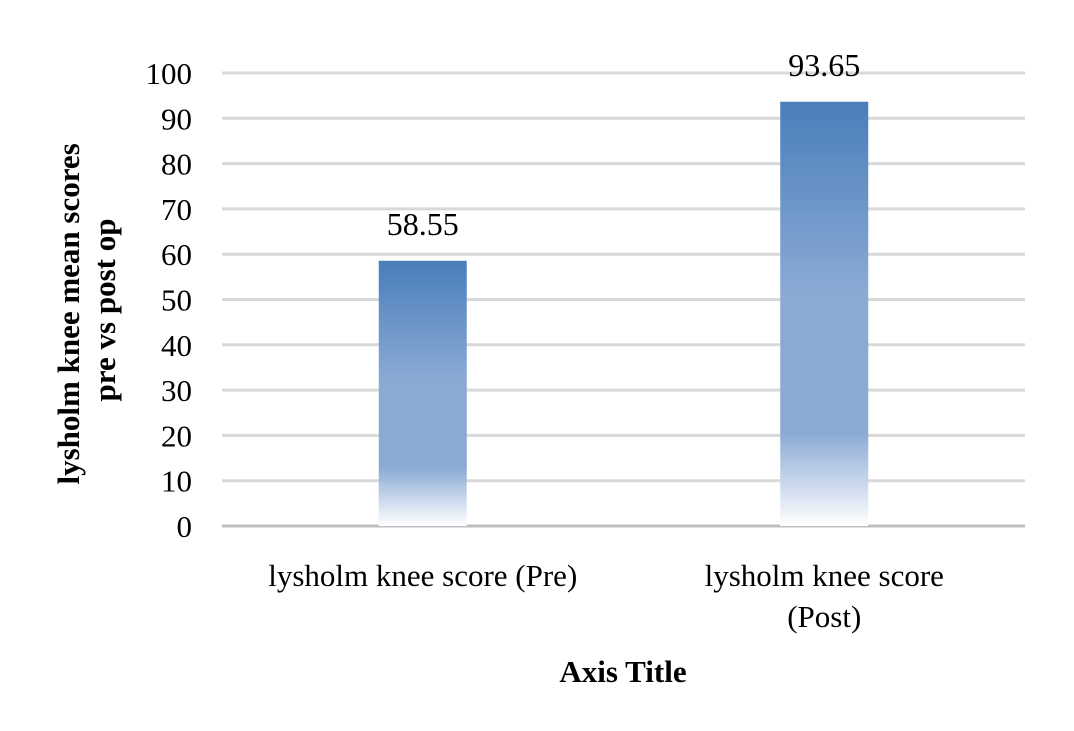 This screenshot has height=731, width=1074. I want to click on y-tick-label: 80, so click(176, 164).